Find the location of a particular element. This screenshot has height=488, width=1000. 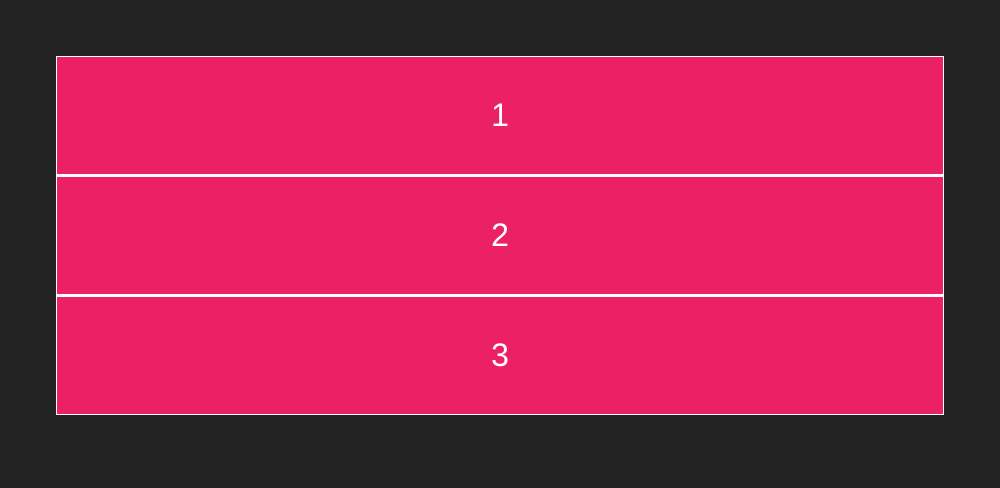

cell-3-label: 3 is located at coordinates (500, 355).